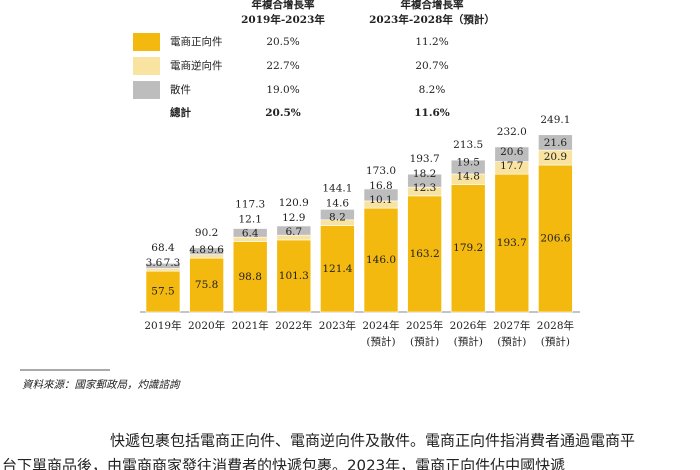  What do you see at coordinates (380, 186) in the screenshot?
I see `value-label: 16.8` at bounding box center [380, 186].